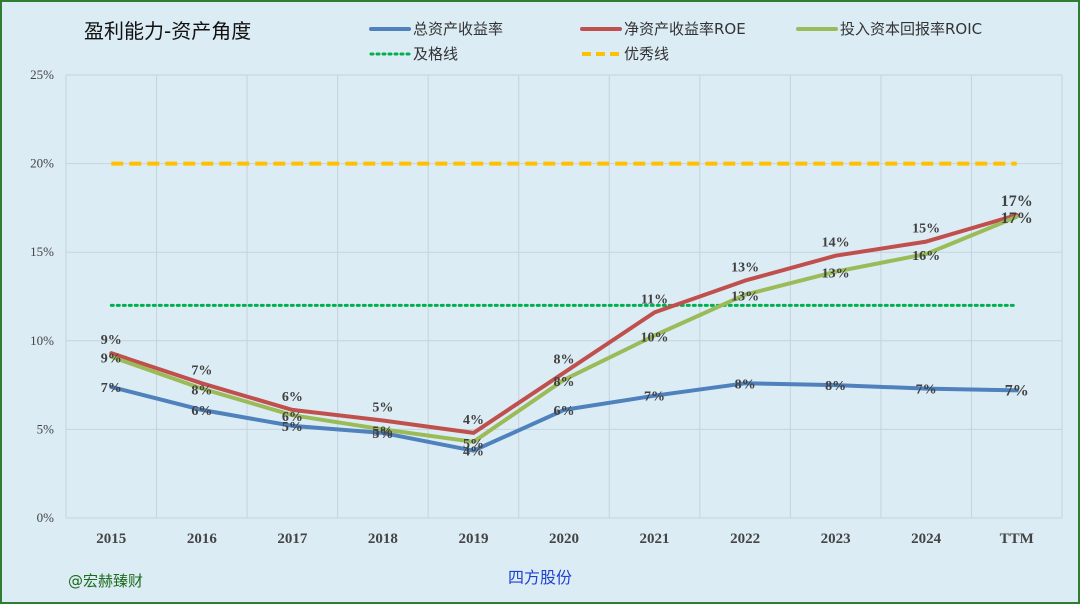 The width and height of the screenshot is (1080, 604). Describe the element at coordinates (473, 539) in the screenshot. I see `x-tick-label: 2019` at that location.